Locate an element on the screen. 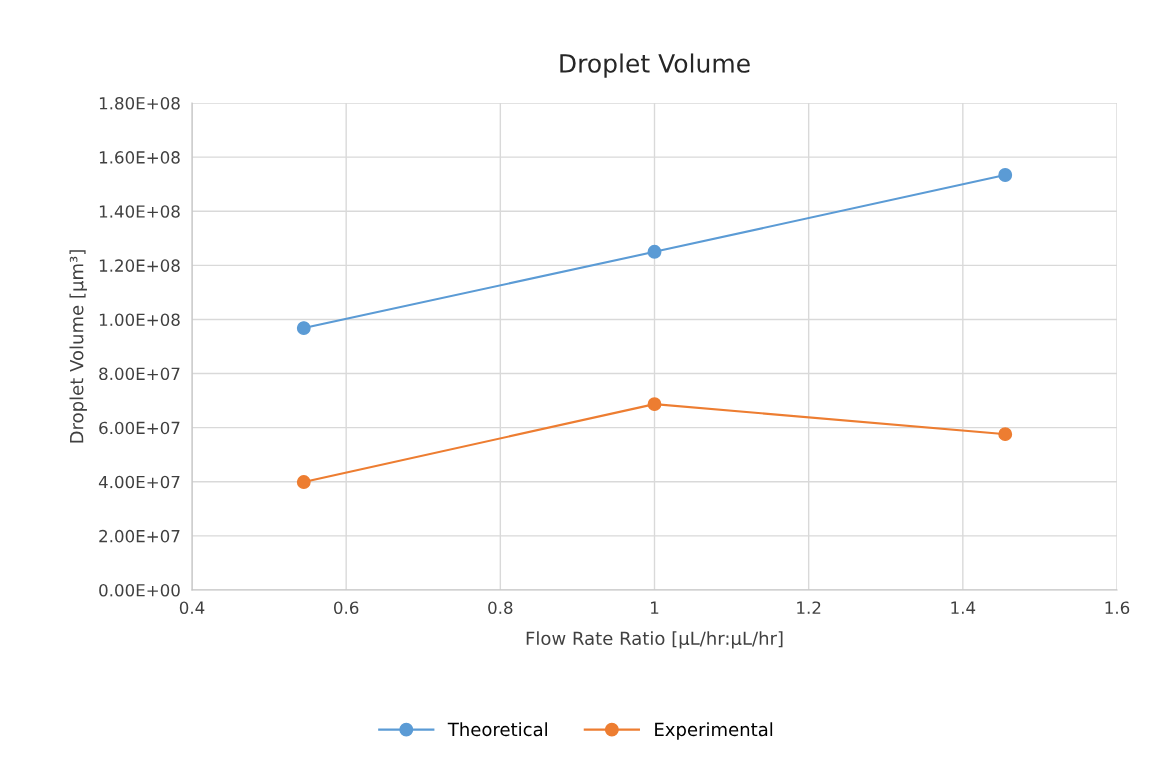 This screenshot has height=770, width=1153. y-tick-label: 1.80E+08 is located at coordinates (139, 103).